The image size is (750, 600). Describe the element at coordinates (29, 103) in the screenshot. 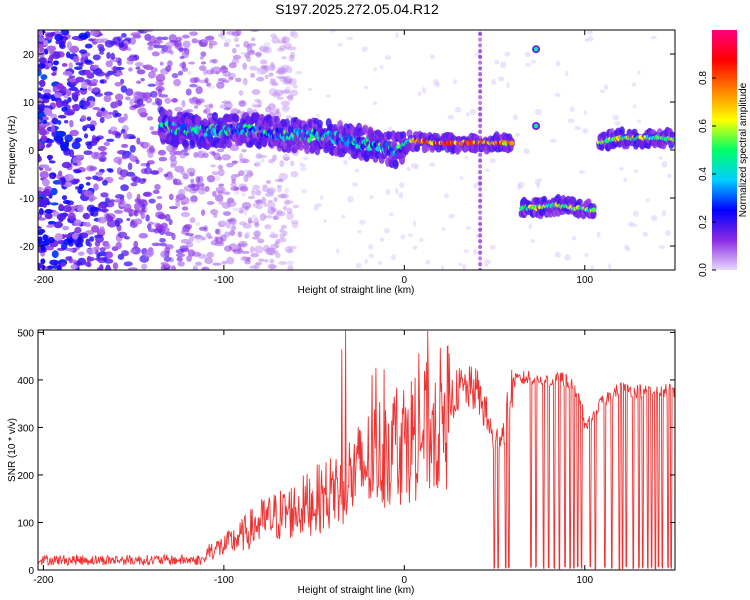

I see `spectrogram-y-tick-label: 10` at that location.